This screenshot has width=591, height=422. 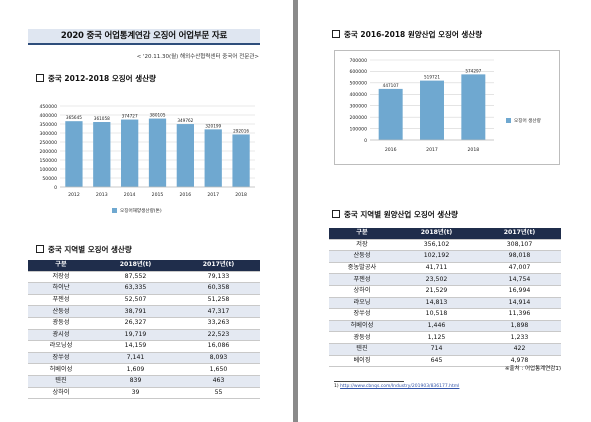 What do you see at coordinates (218, 288) in the screenshot?
I see `value-cell: 60,358` at bounding box center [218, 288].